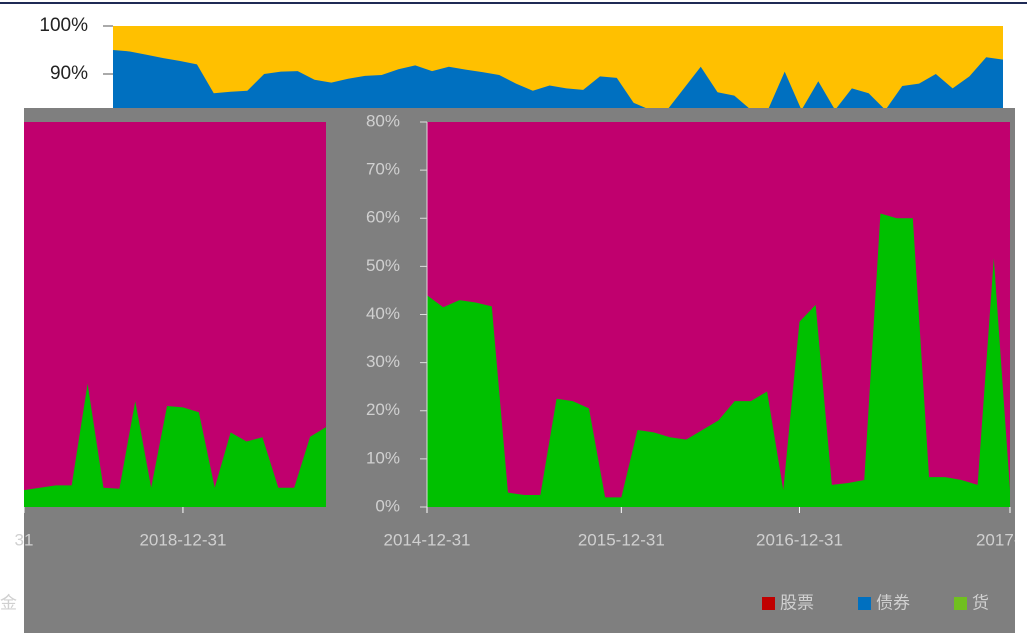 This screenshot has width=1027, height=633. What do you see at coordinates (383, 169) in the screenshot?
I see `y-tick-label: 70%` at bounding box center [383, 169].